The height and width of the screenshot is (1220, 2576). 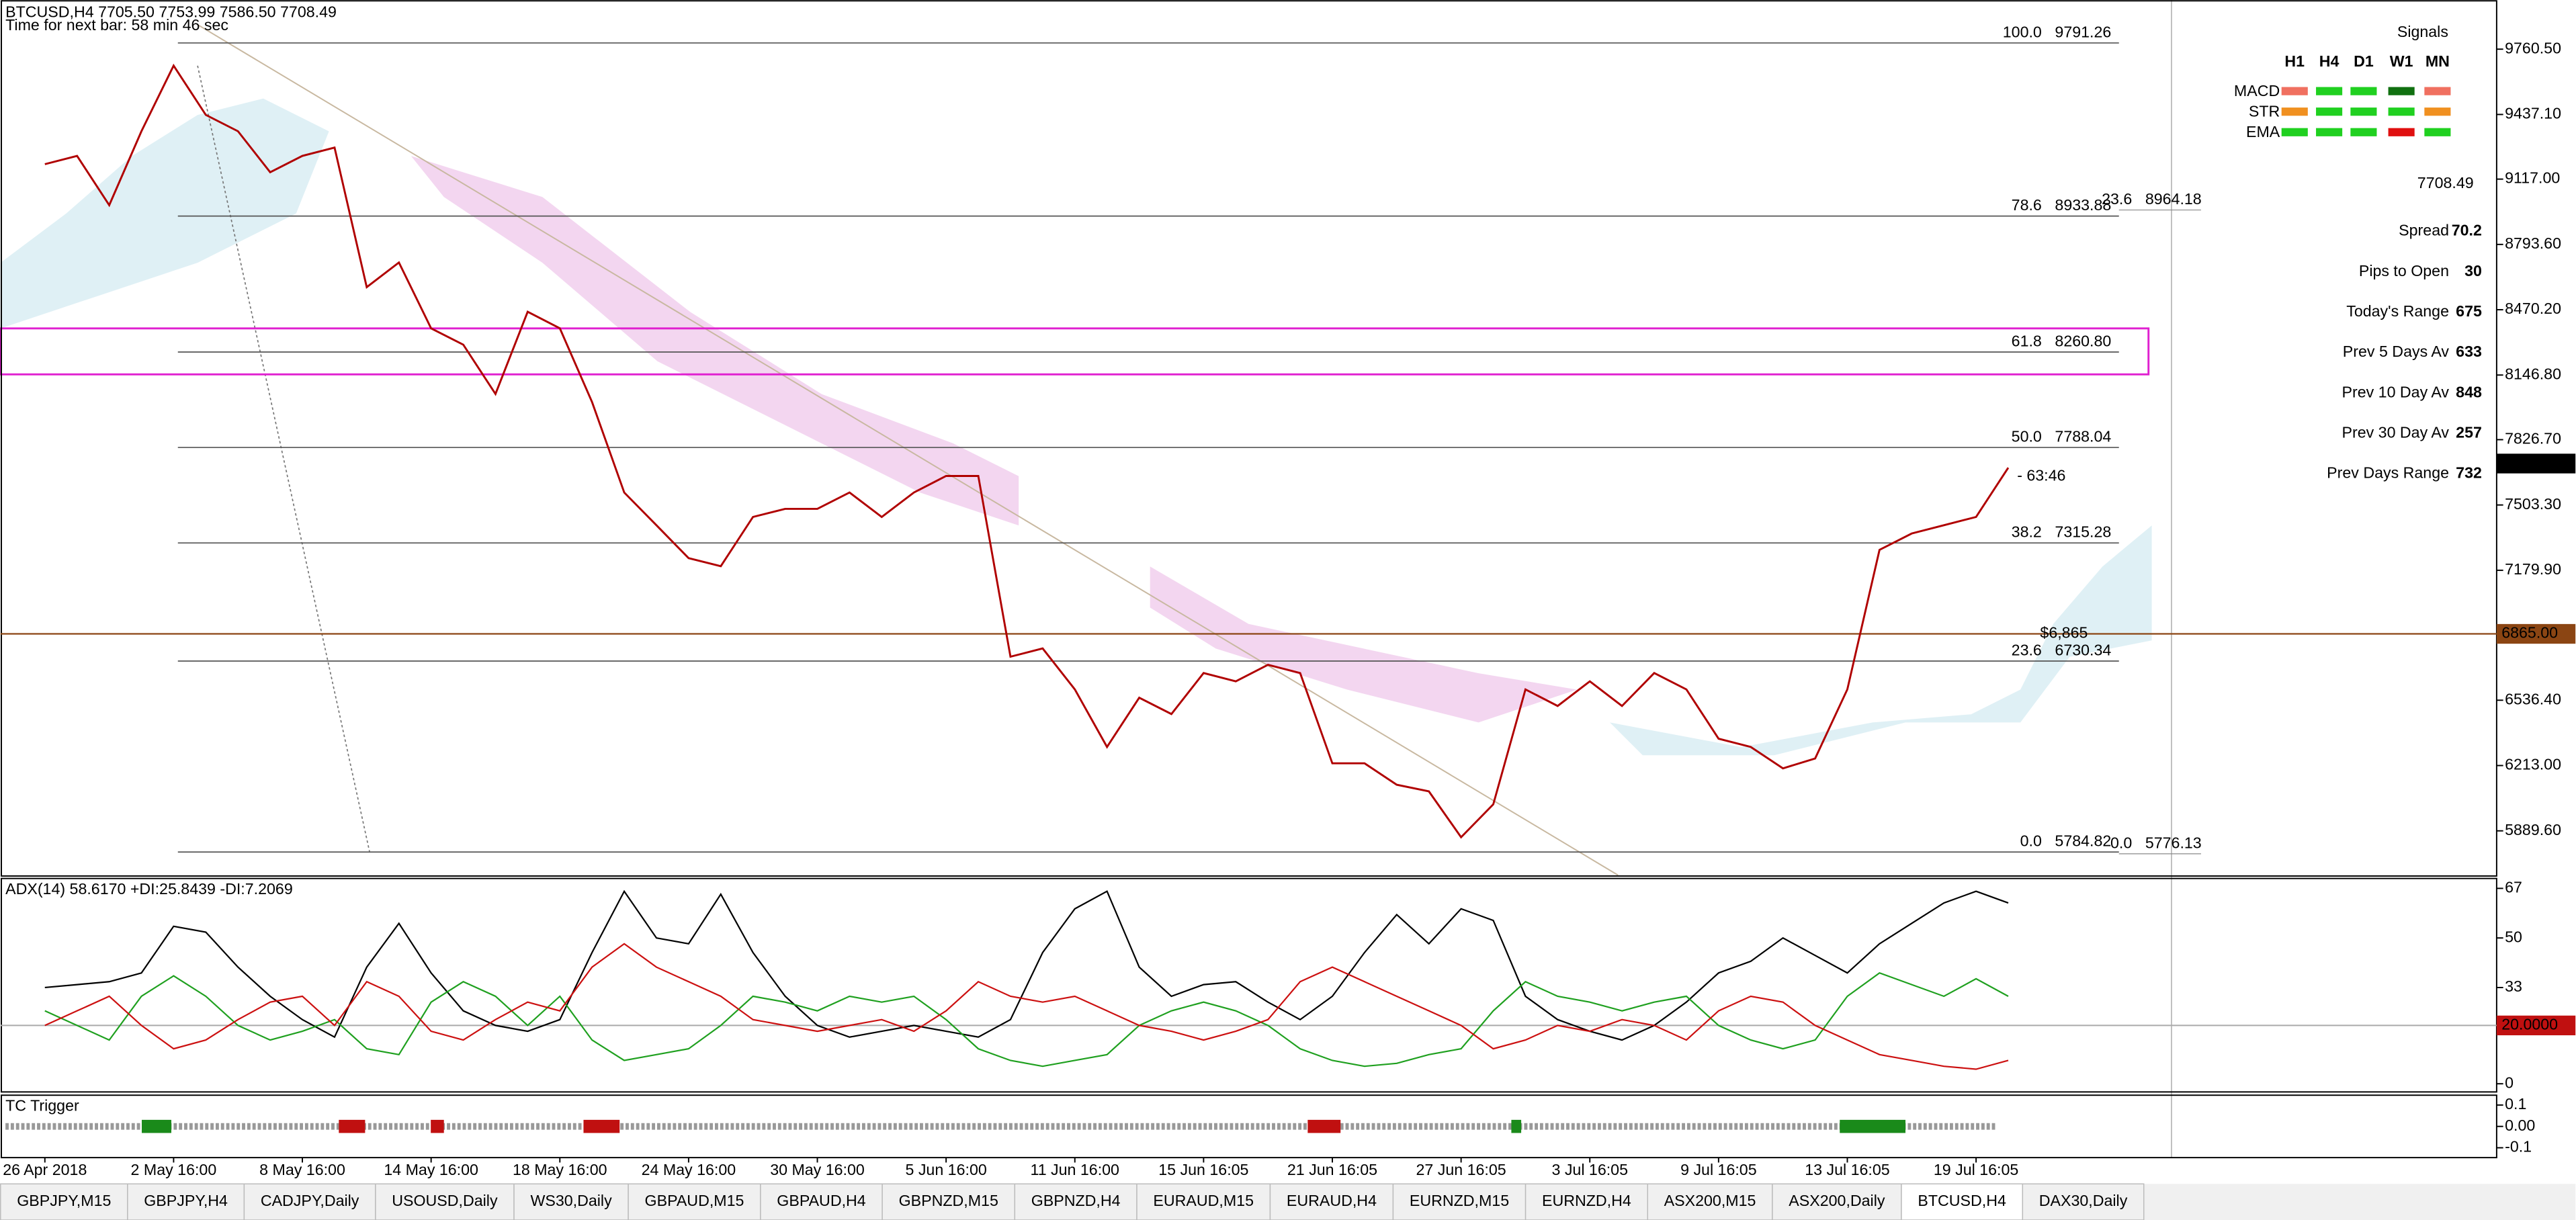 What do you see at coordinates (571, 1200) in the screenshot?
I see `tab-label: WS30,Daily` at bounding box center [571, 1200].